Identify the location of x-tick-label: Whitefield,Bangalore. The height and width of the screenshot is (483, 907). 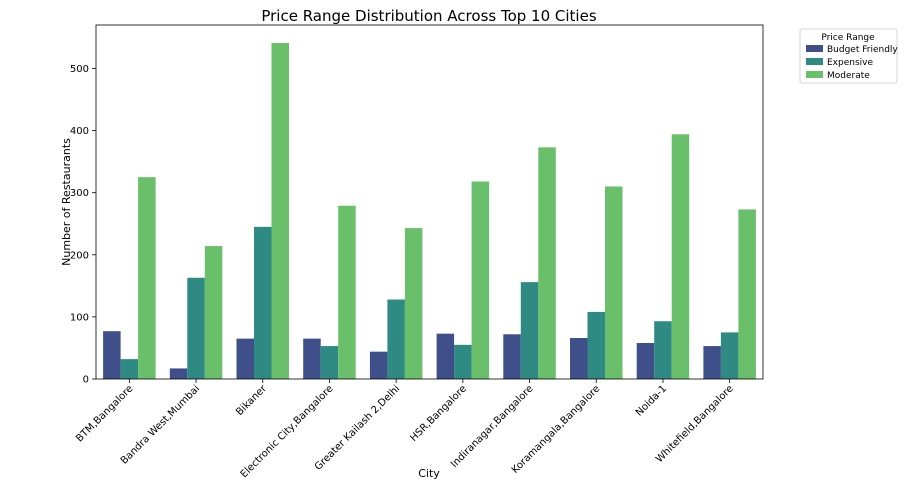
(695, 424).